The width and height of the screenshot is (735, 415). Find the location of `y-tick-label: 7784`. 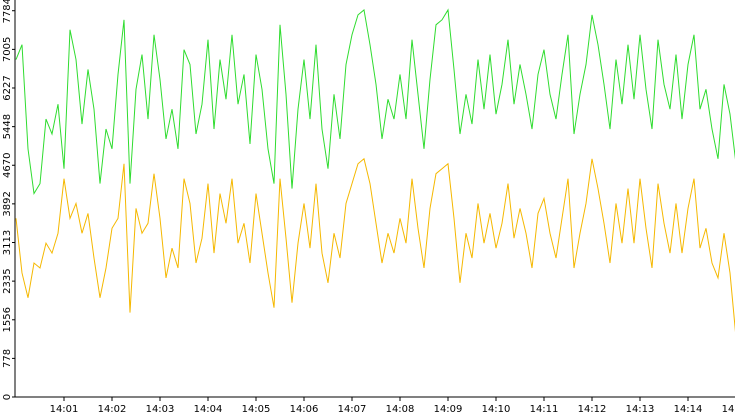

y-tick-label: 7784 is located at coordinates (7, 11).